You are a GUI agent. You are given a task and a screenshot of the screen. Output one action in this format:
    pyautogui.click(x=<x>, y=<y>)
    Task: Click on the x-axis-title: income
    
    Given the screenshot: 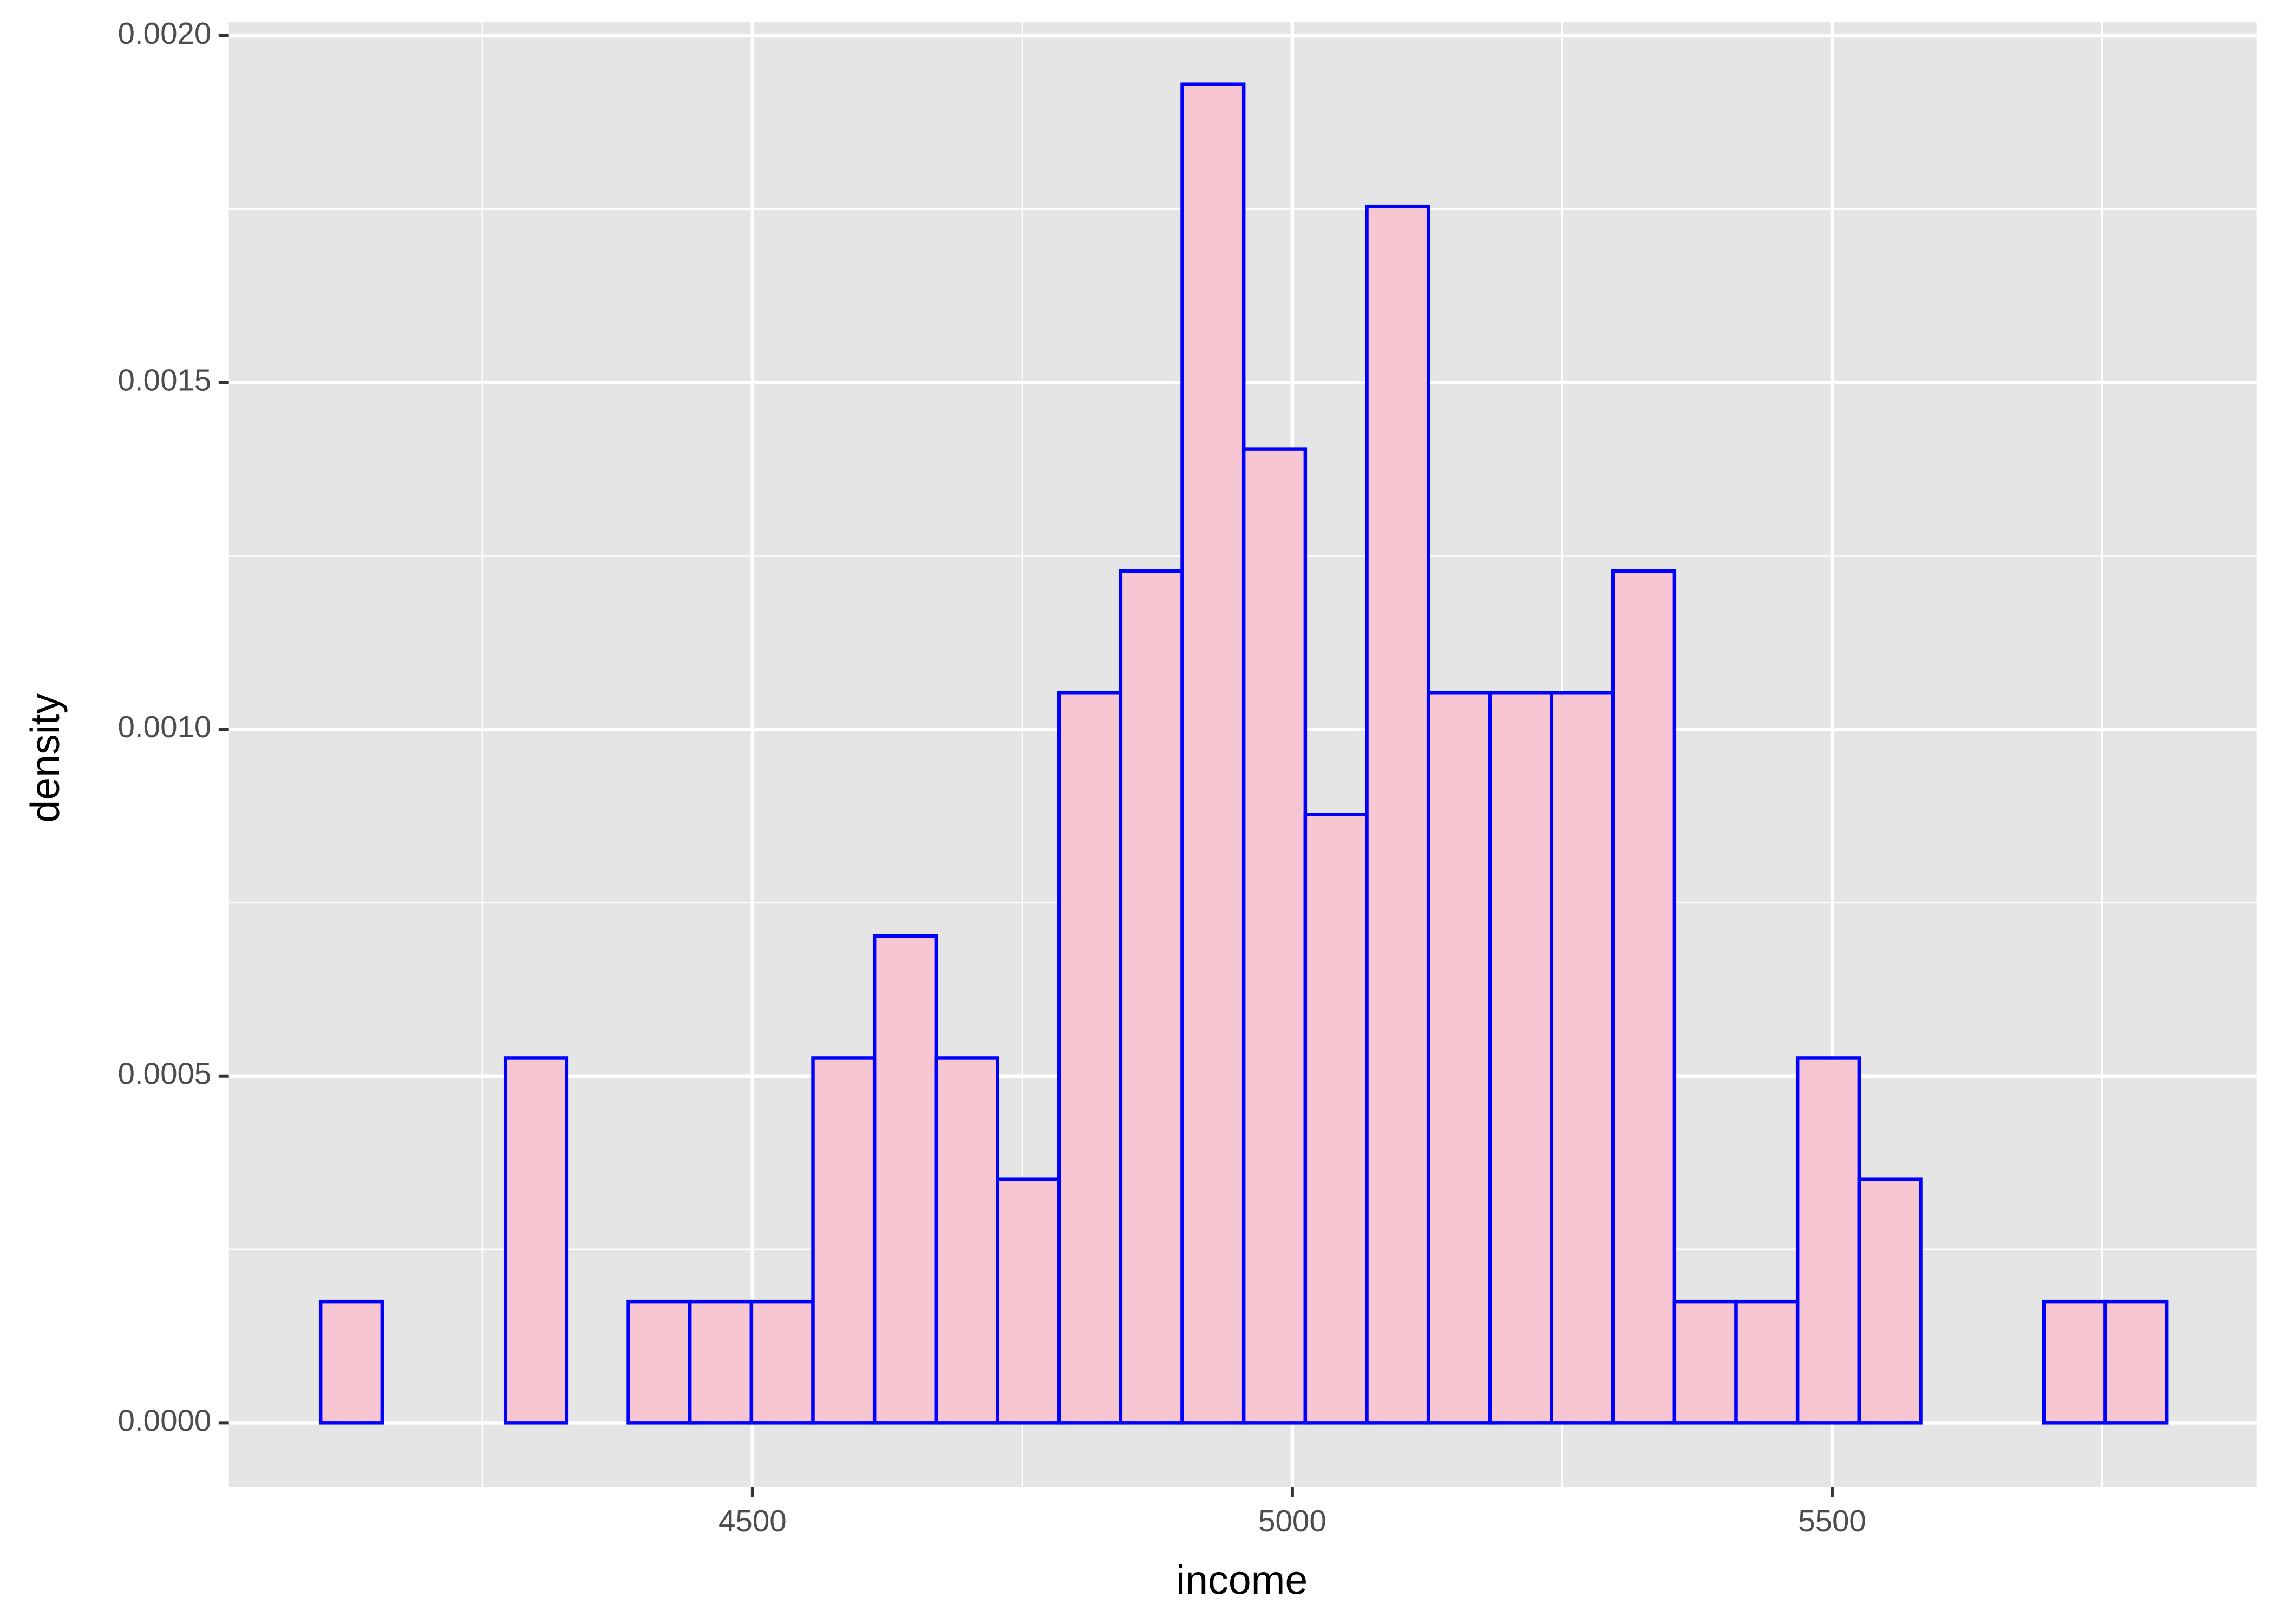 What is the action you would take?
    pyautogui.click(x=1242, y=1580)
    